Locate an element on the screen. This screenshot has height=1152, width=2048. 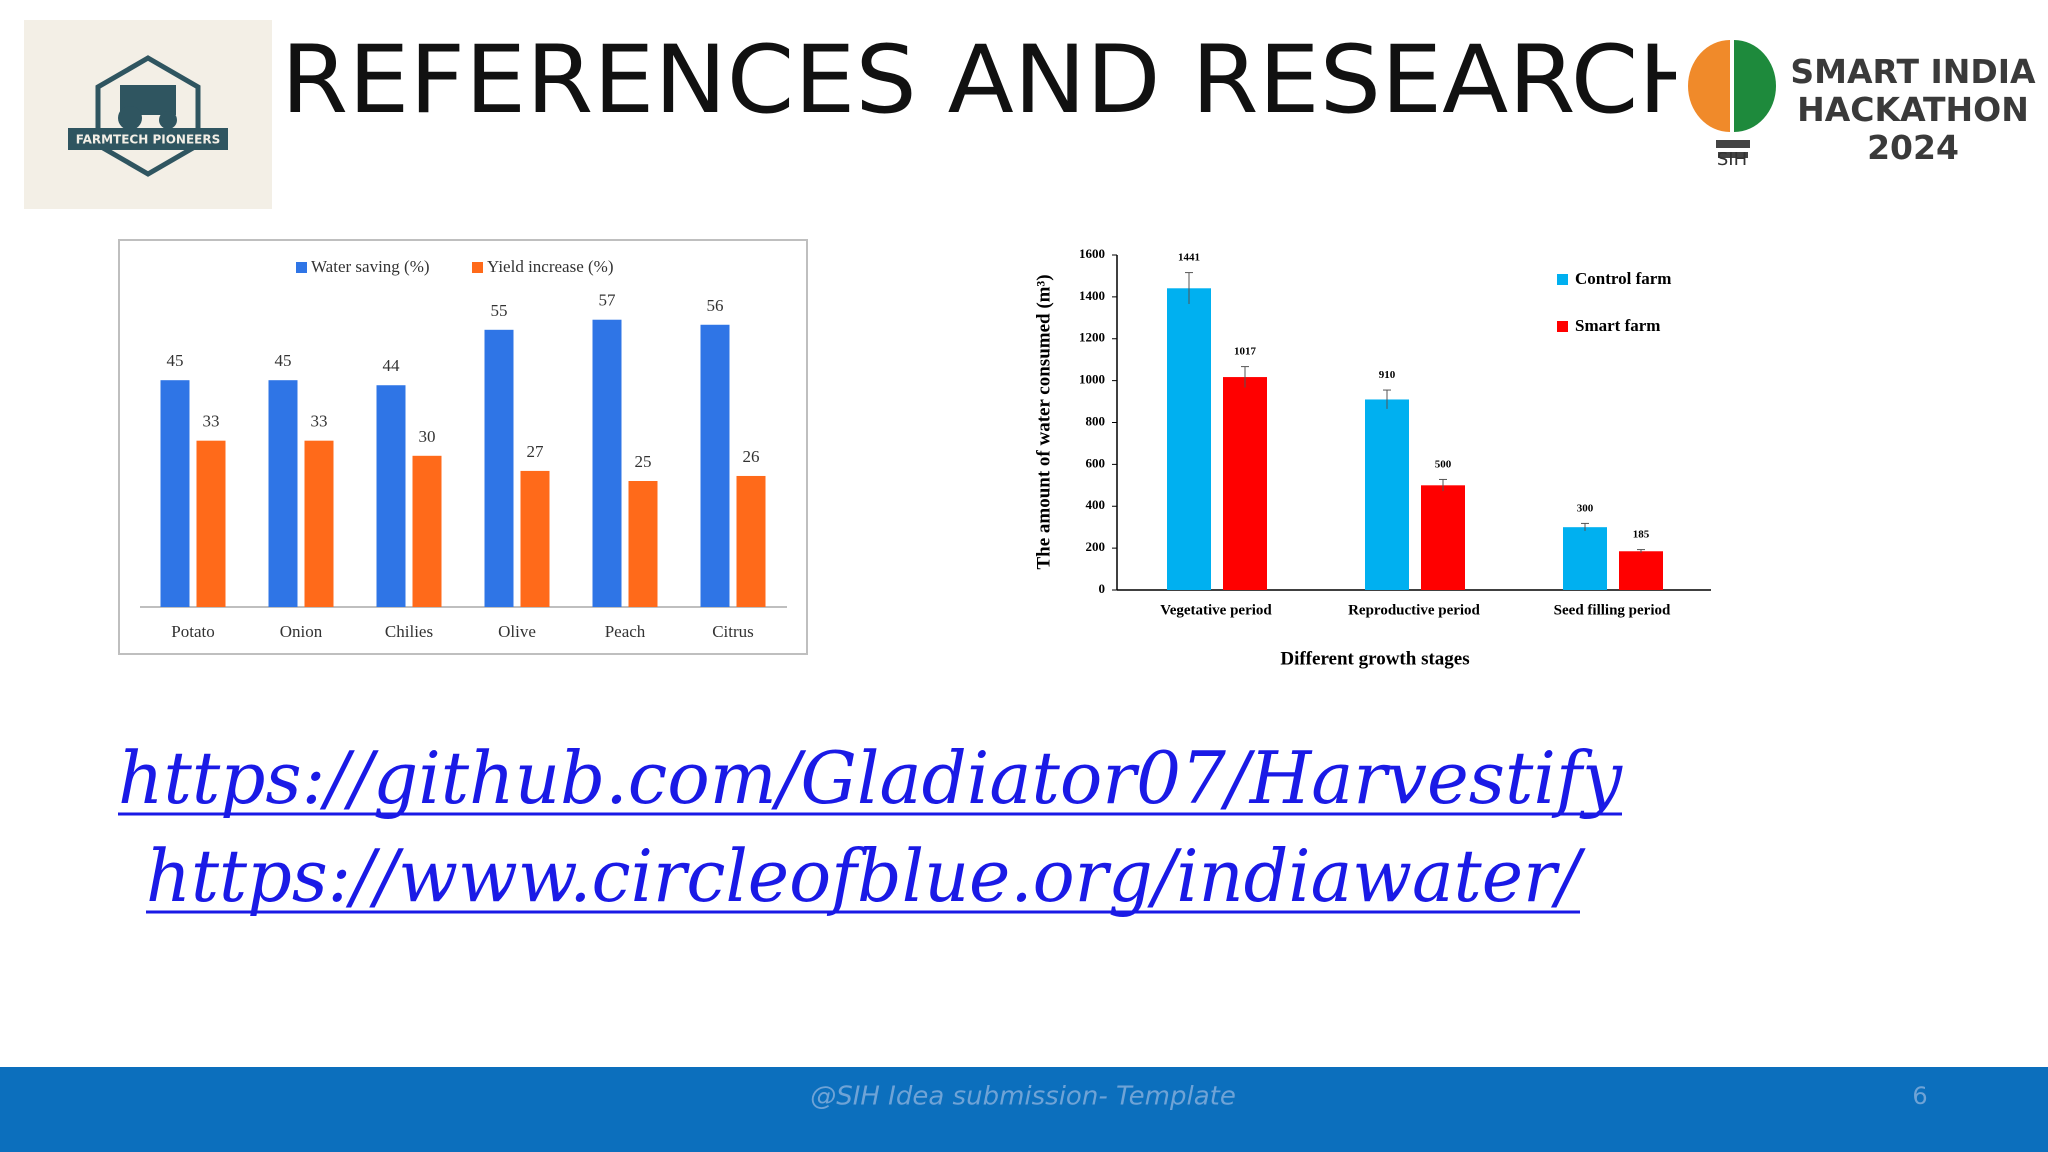
chart-frame is located at coordinates (463, 447).